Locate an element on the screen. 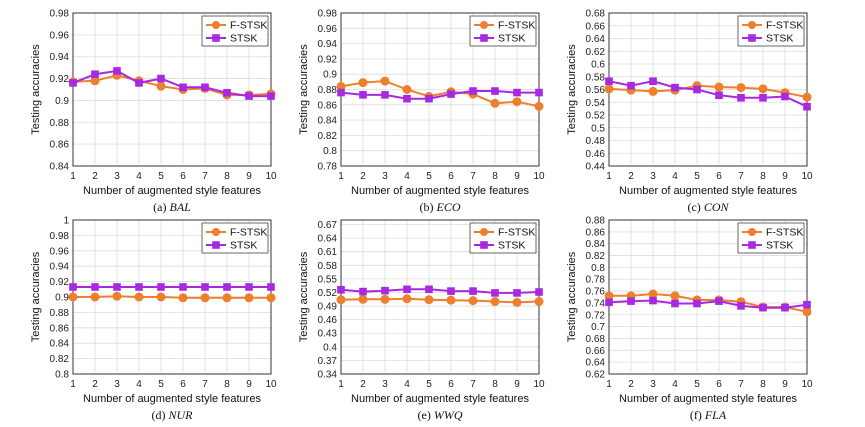  y-tick-label: 0.43 is located at coordinates (328, 334).